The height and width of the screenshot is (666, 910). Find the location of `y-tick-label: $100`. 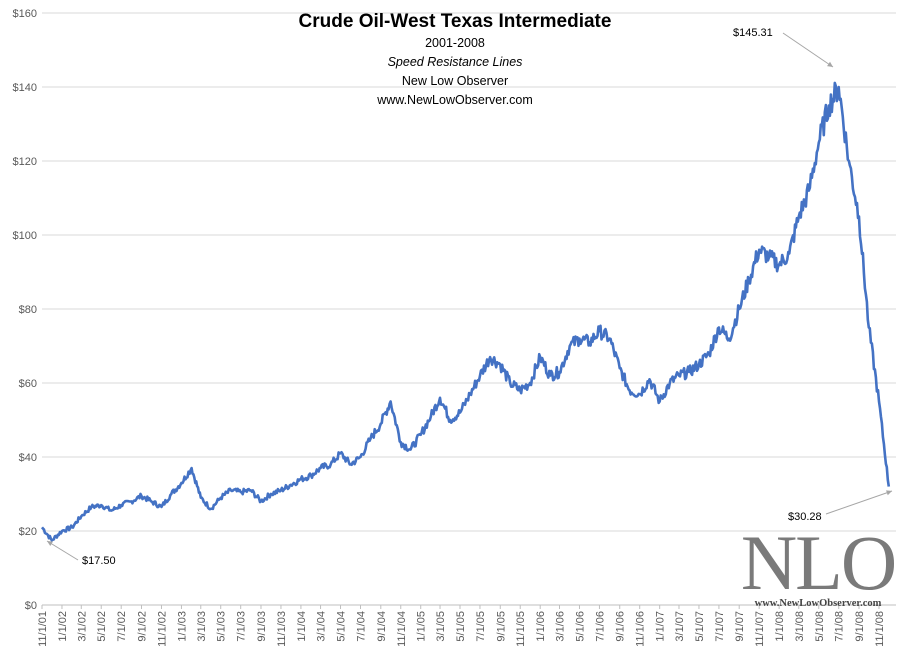

y-tick-label: $100 is located at coordinates (25, 236).